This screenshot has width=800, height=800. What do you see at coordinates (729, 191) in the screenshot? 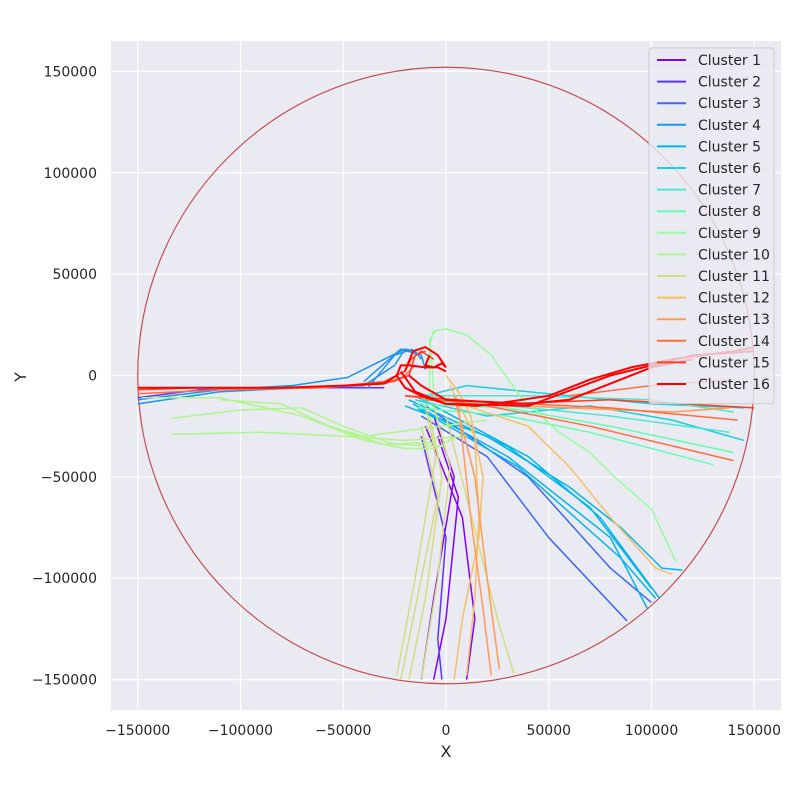
I see `legend-label: Cluster 7` at bounding box center [729, 191].